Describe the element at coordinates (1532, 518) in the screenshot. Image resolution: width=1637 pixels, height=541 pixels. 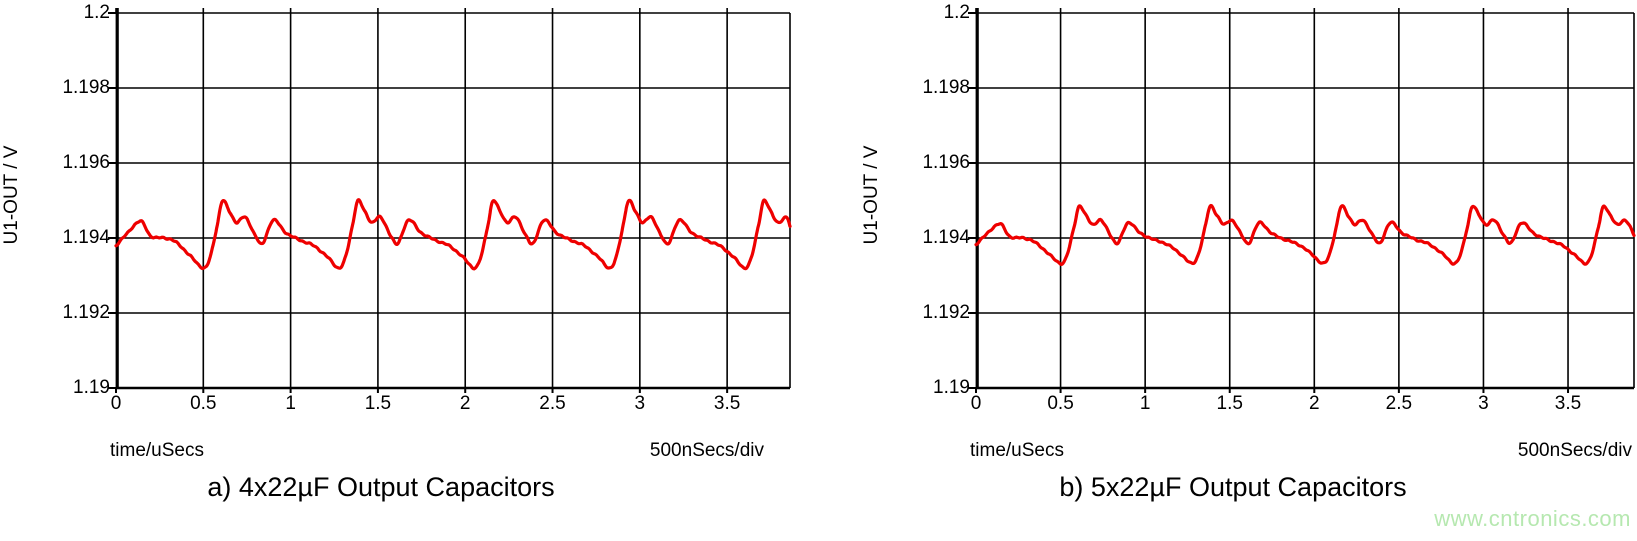
I see `watermark: www.cntronics.com` at that location.